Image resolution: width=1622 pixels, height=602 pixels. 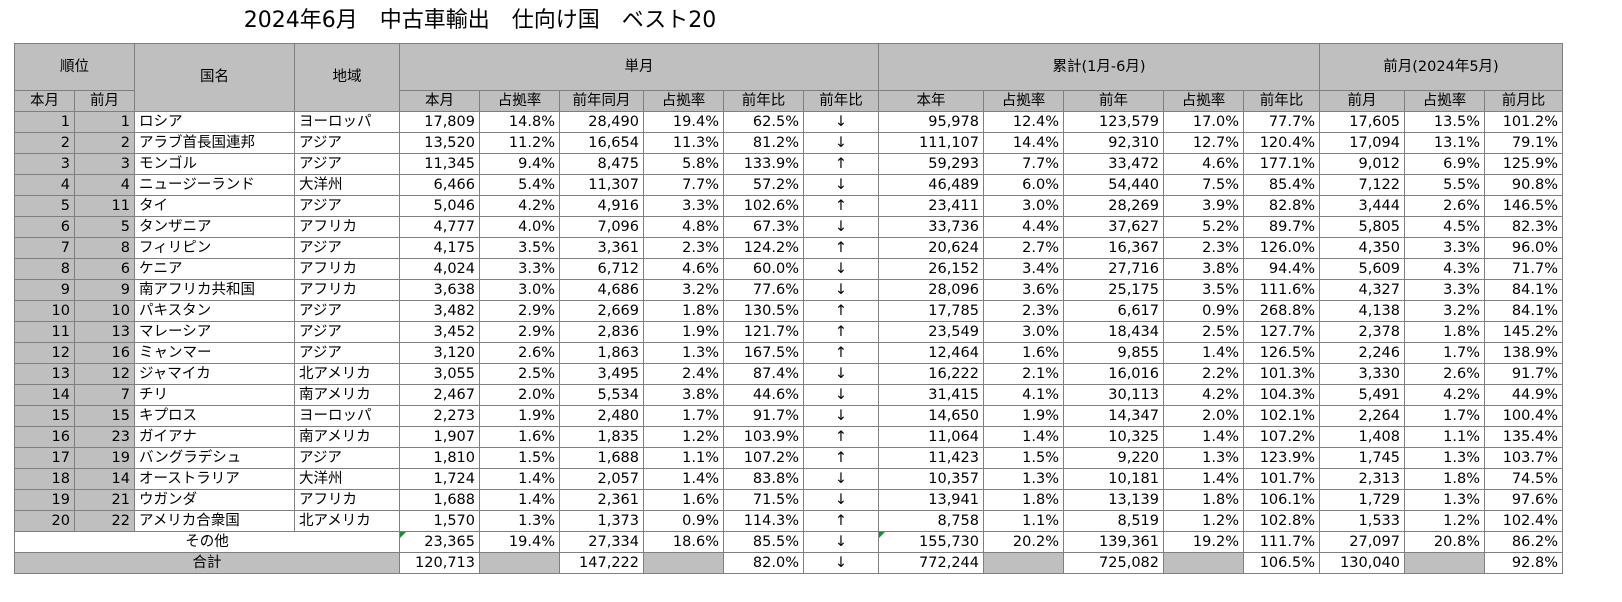 What do you see at coordinates (439, 164) in the screenshot?
I see `month-current: 11,345` at bounding box center [439, 164].